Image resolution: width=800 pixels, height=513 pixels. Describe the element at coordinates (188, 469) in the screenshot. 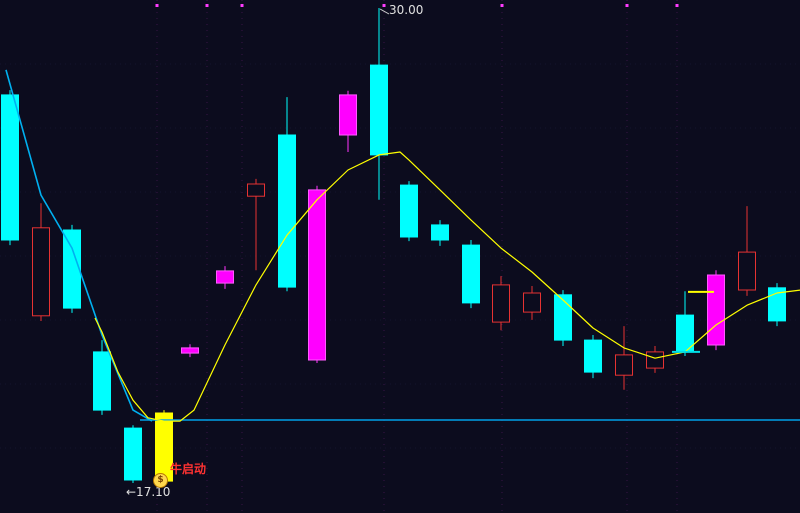

I see `bull-start-label: 牛启动` at that location.